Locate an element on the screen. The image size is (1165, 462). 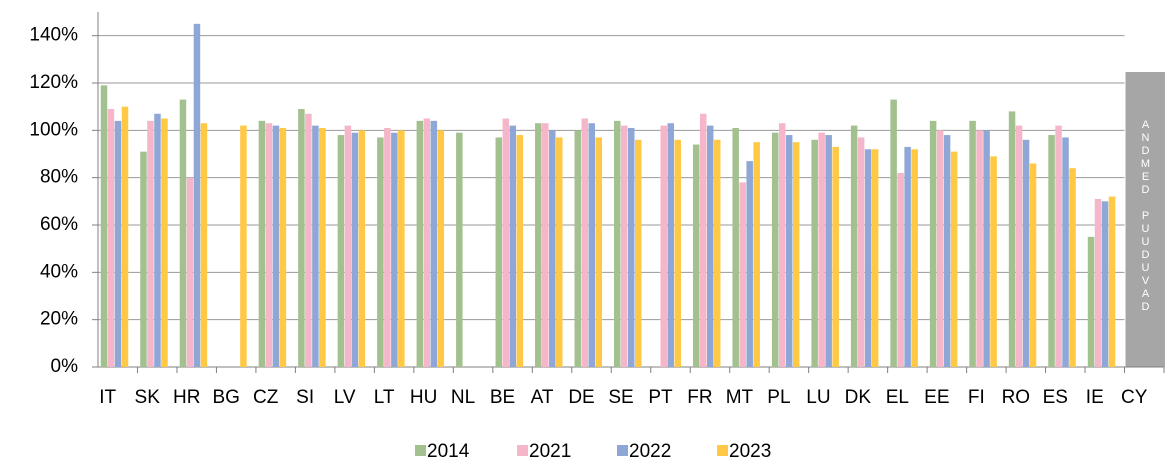
legend-label: 2023 is located at coordinates (750, 451).